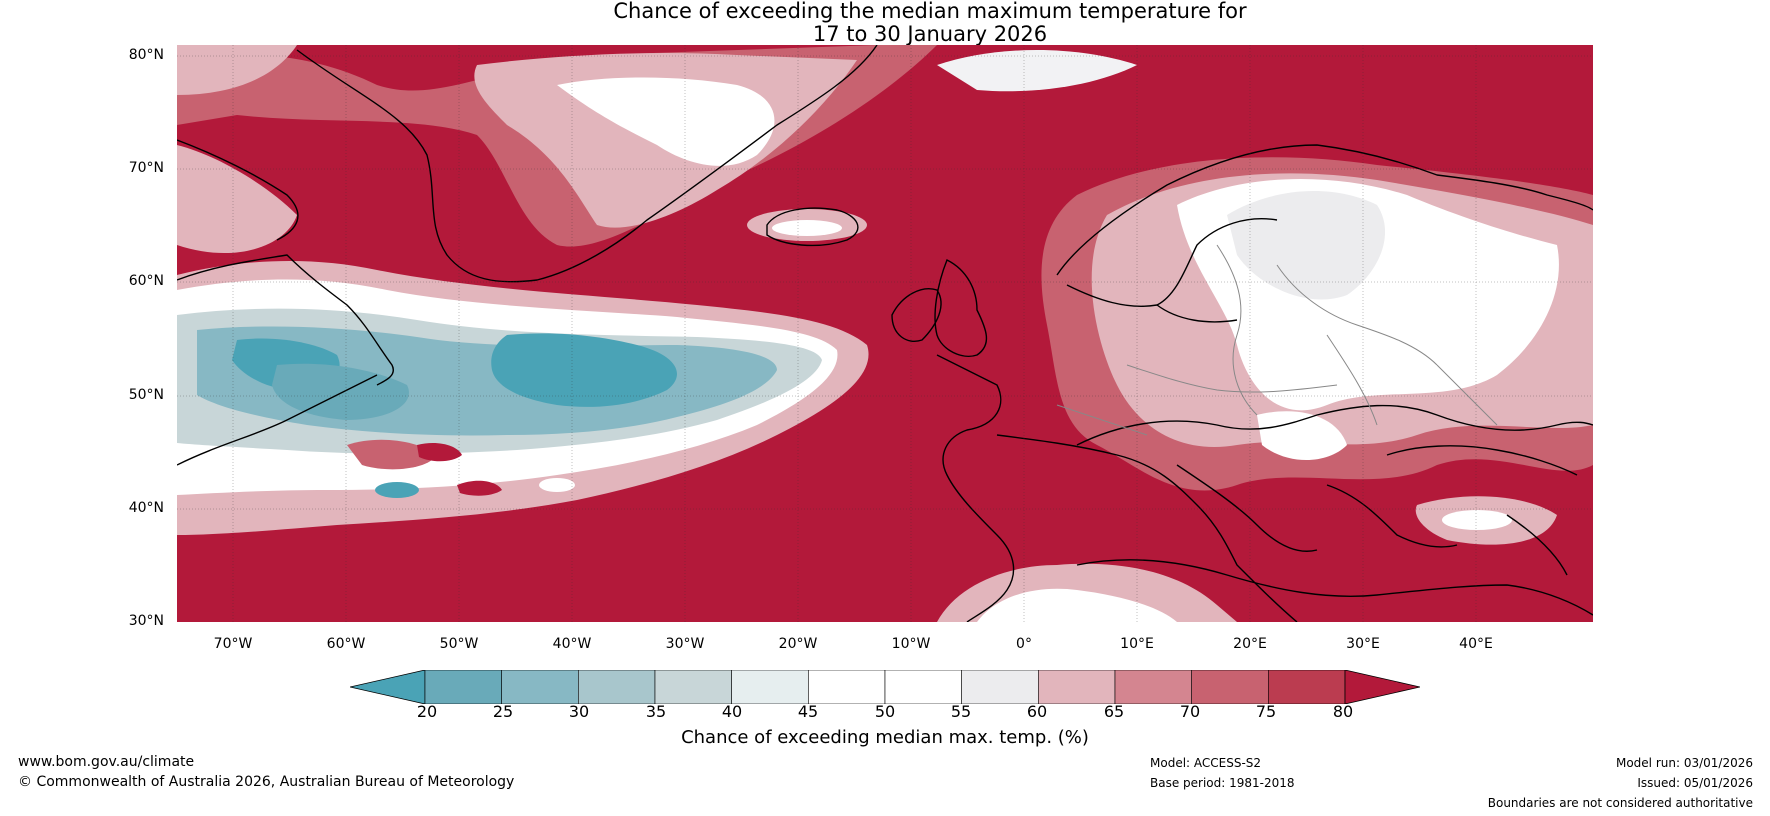 The width and height of the screenshot is (1770, 816). What do you see at coordinates (503, 711) in the screenshot?
I see `colorbar-tick: 25` at bounding box center [503, 711].